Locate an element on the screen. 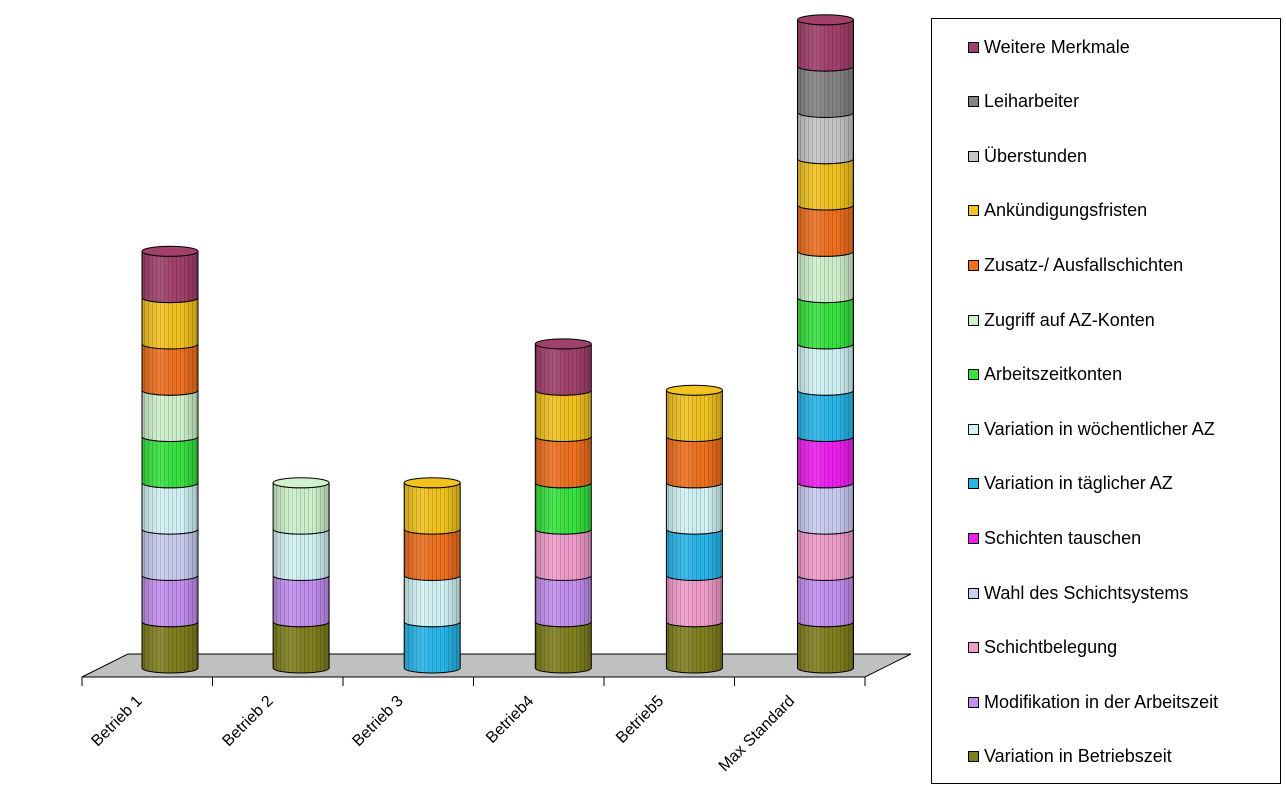  legend-label: Modifikation in der Arbeitszeit is located at coordinates (1101, 701).